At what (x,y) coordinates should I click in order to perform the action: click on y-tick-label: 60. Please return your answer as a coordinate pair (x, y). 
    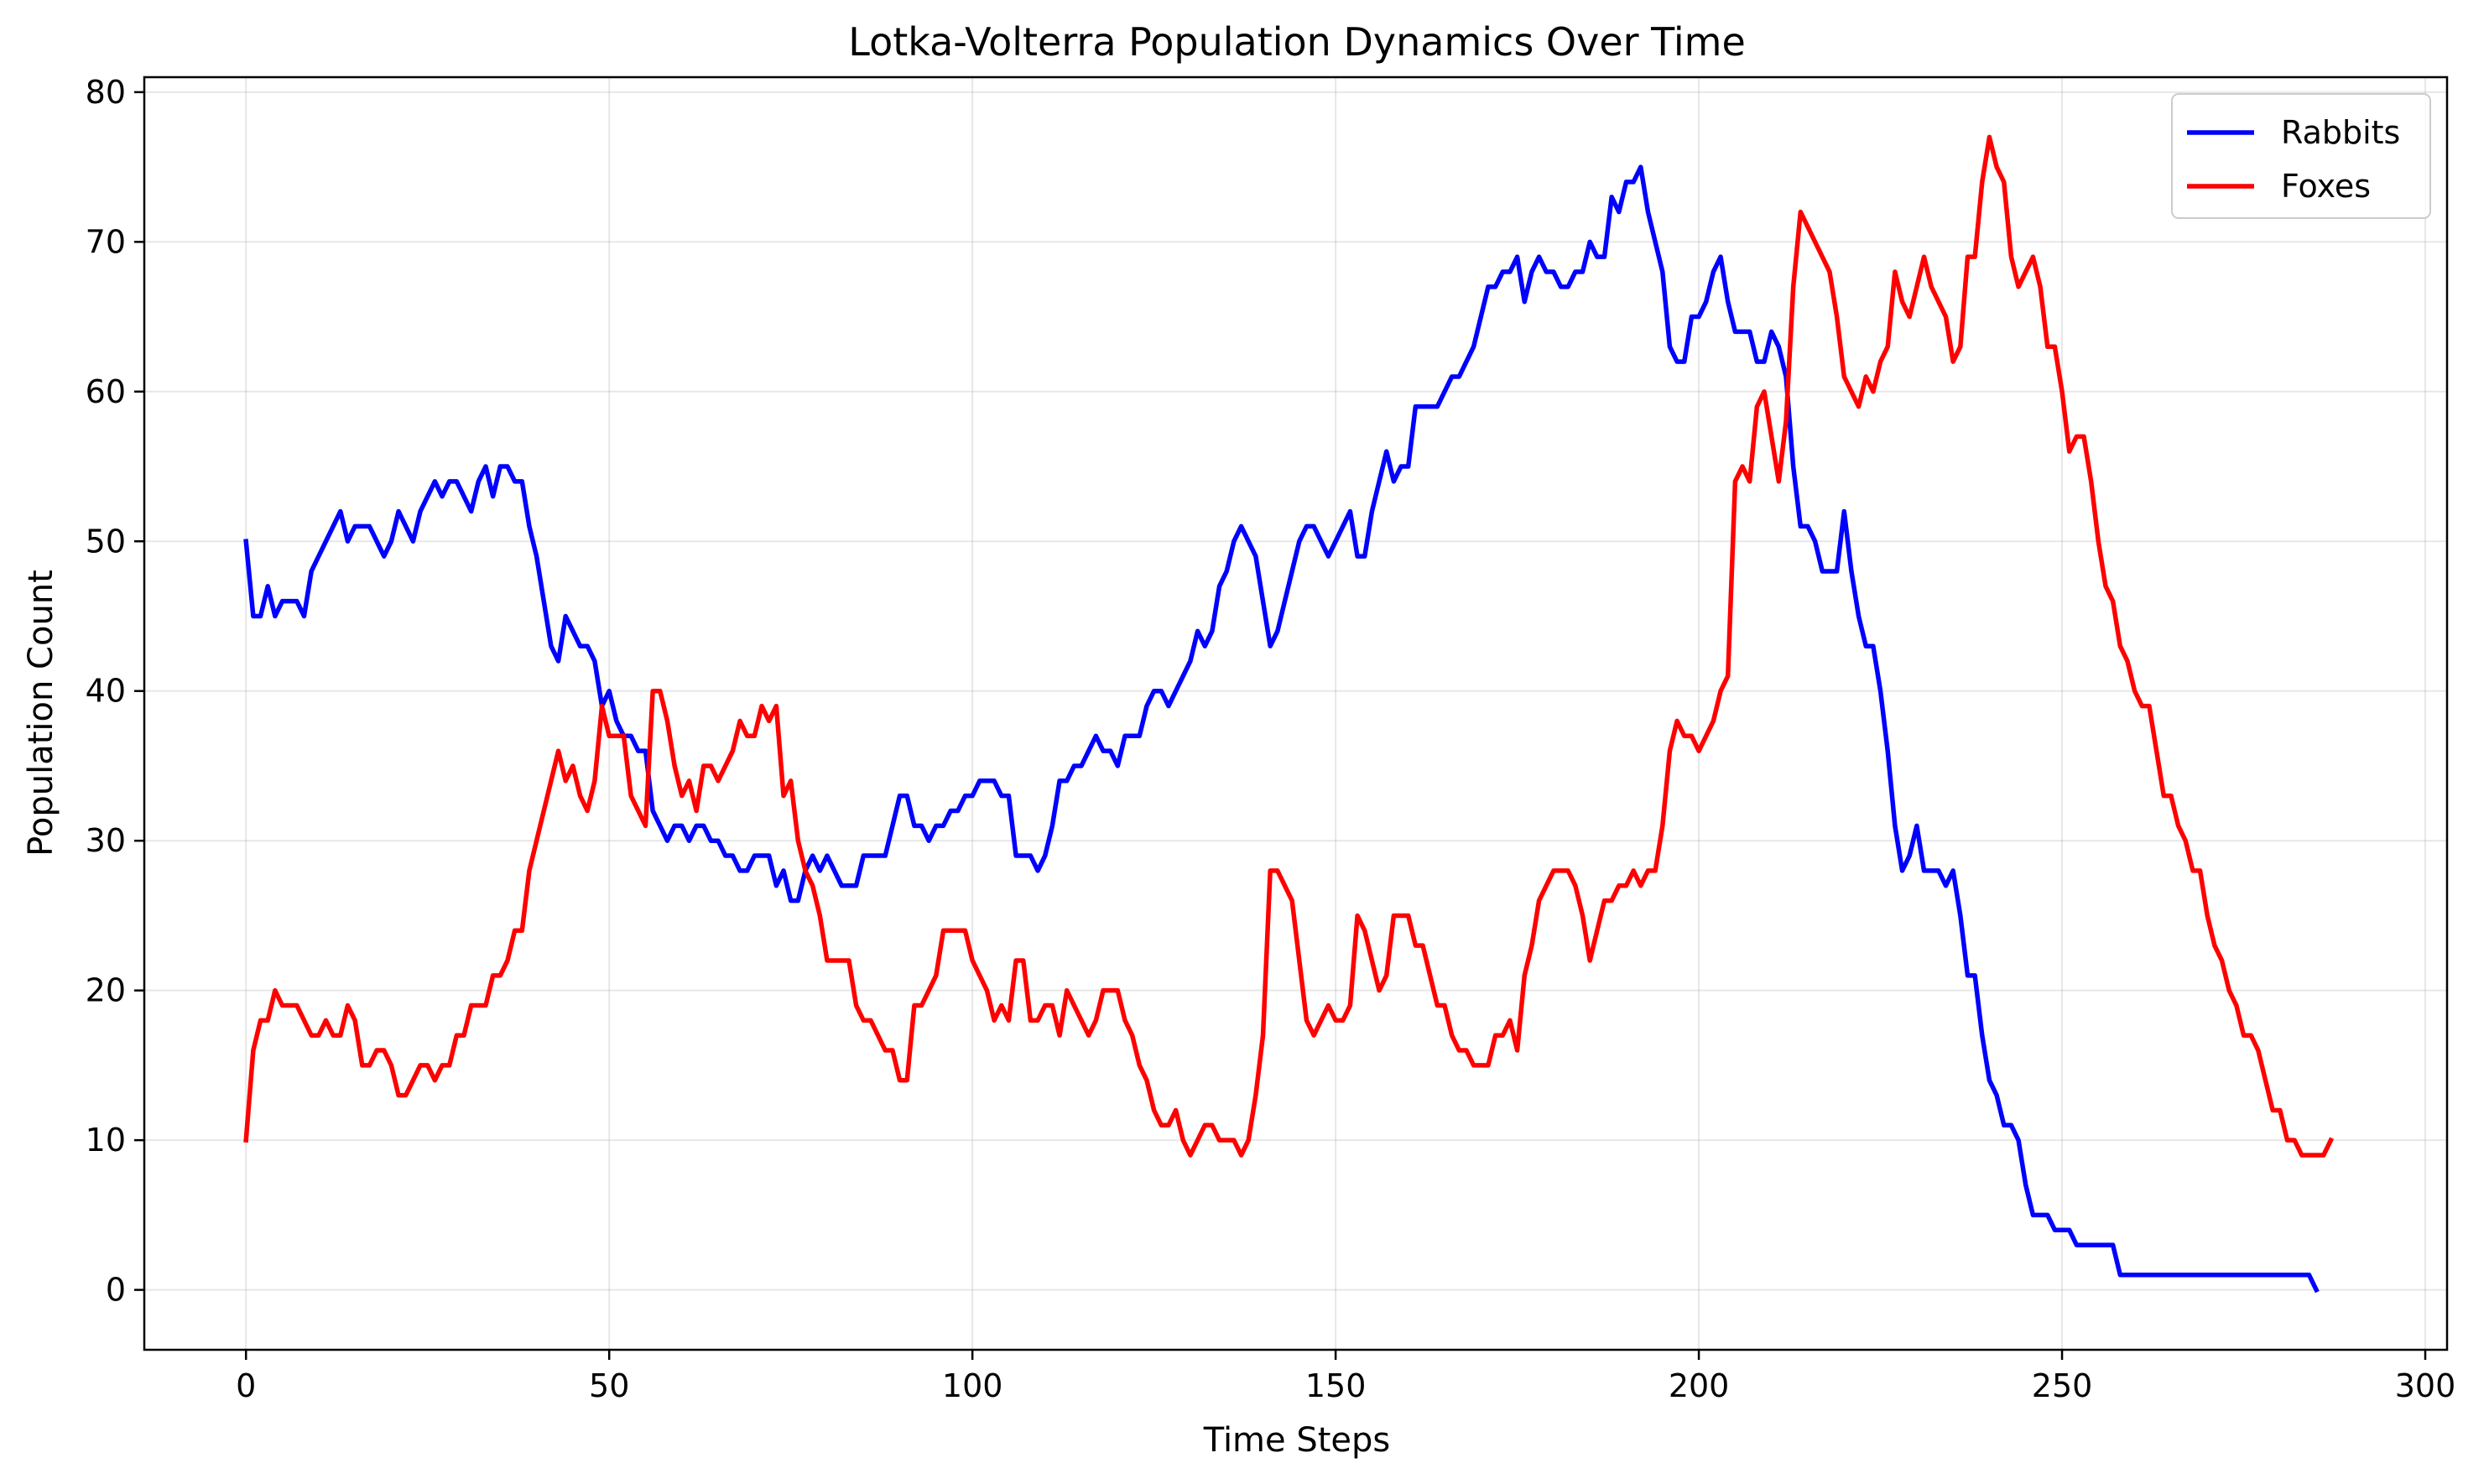
    Looking at the image, I should click on (106, 391).